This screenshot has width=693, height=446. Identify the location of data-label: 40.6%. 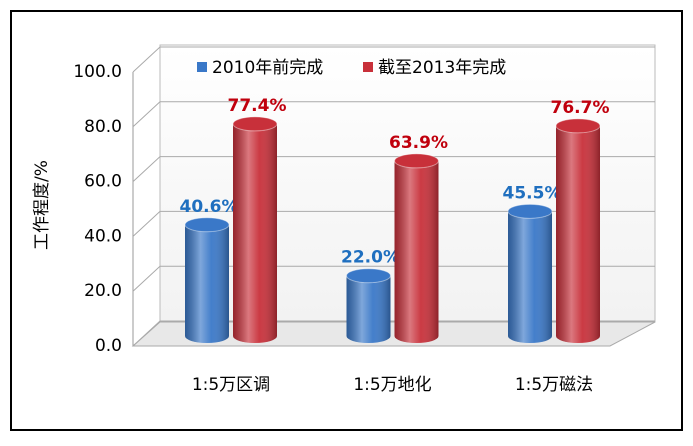
(209, 207).